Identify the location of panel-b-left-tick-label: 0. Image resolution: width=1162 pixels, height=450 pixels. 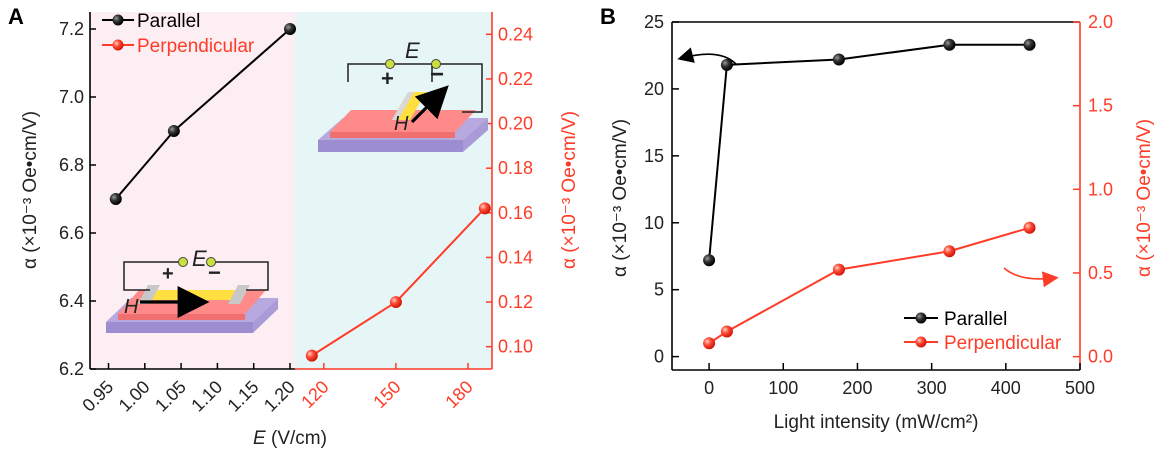
(659, 357).